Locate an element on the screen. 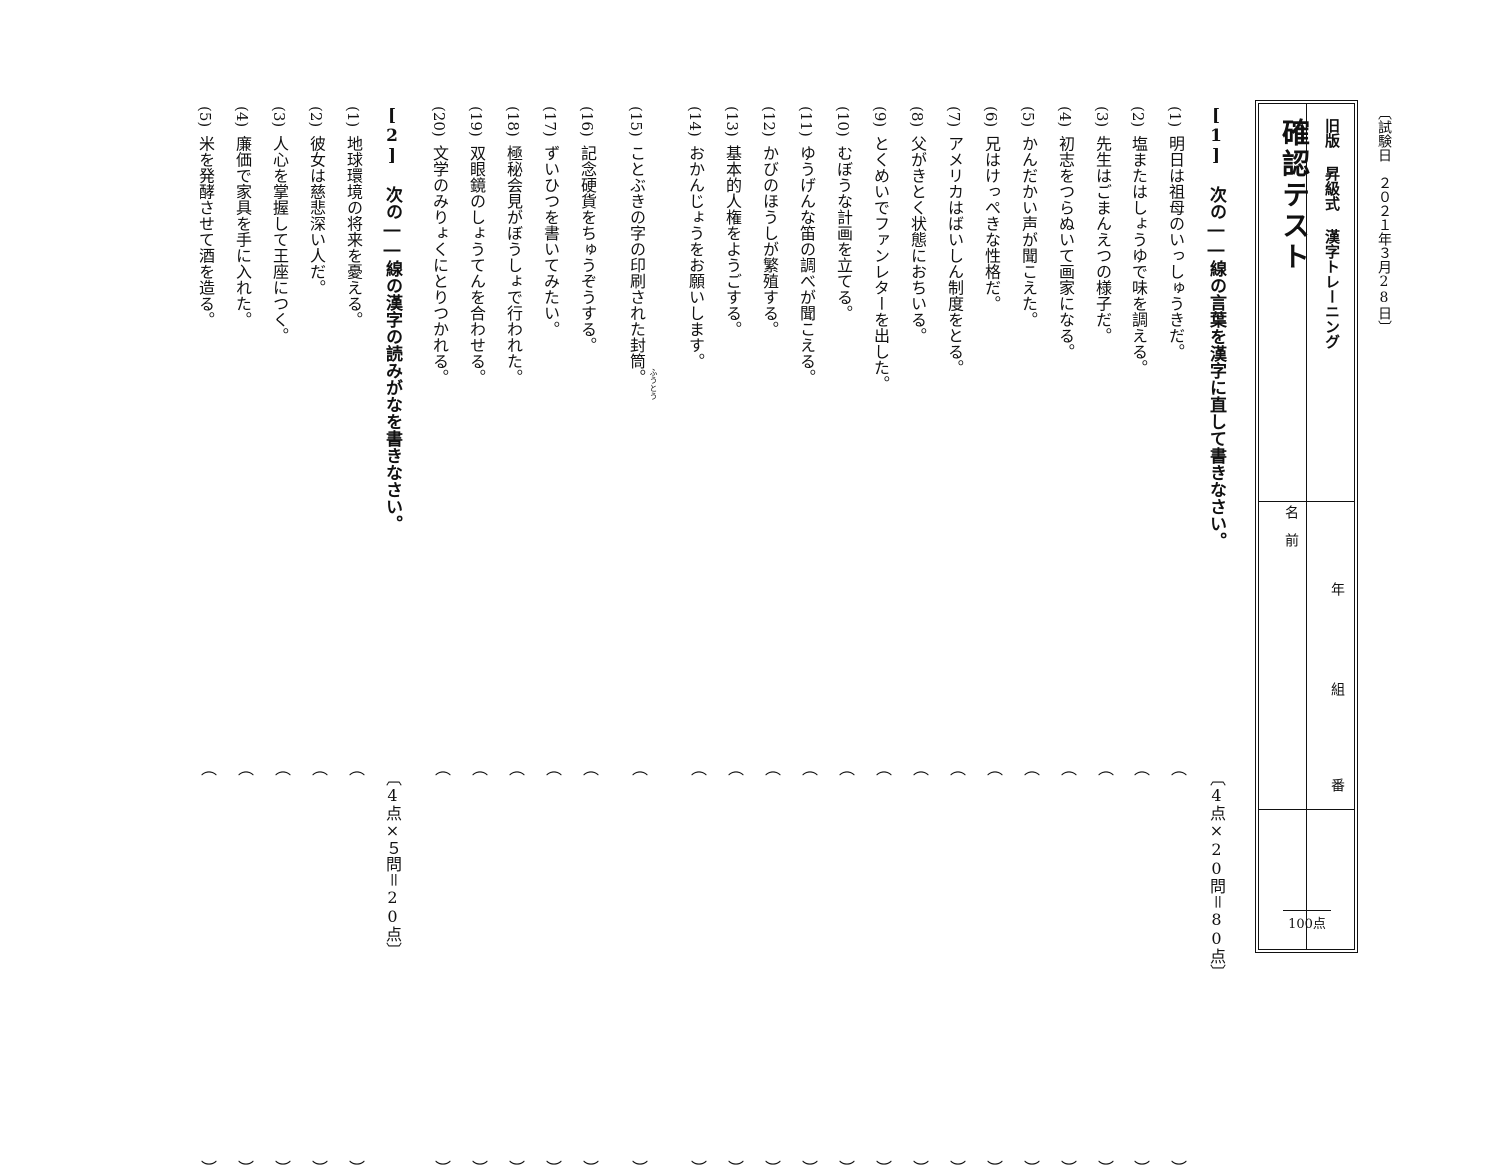 Image resolution: width=1497 pixels, height=1176 pixels. question-number: (7) is located at coordinates (954, 117).